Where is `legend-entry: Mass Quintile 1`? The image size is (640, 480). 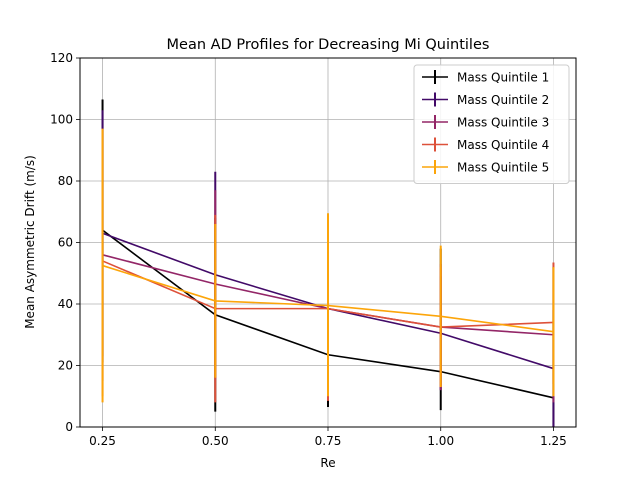
legend-entry: Mass Quintile 1 is located at coordinates (485, 77).